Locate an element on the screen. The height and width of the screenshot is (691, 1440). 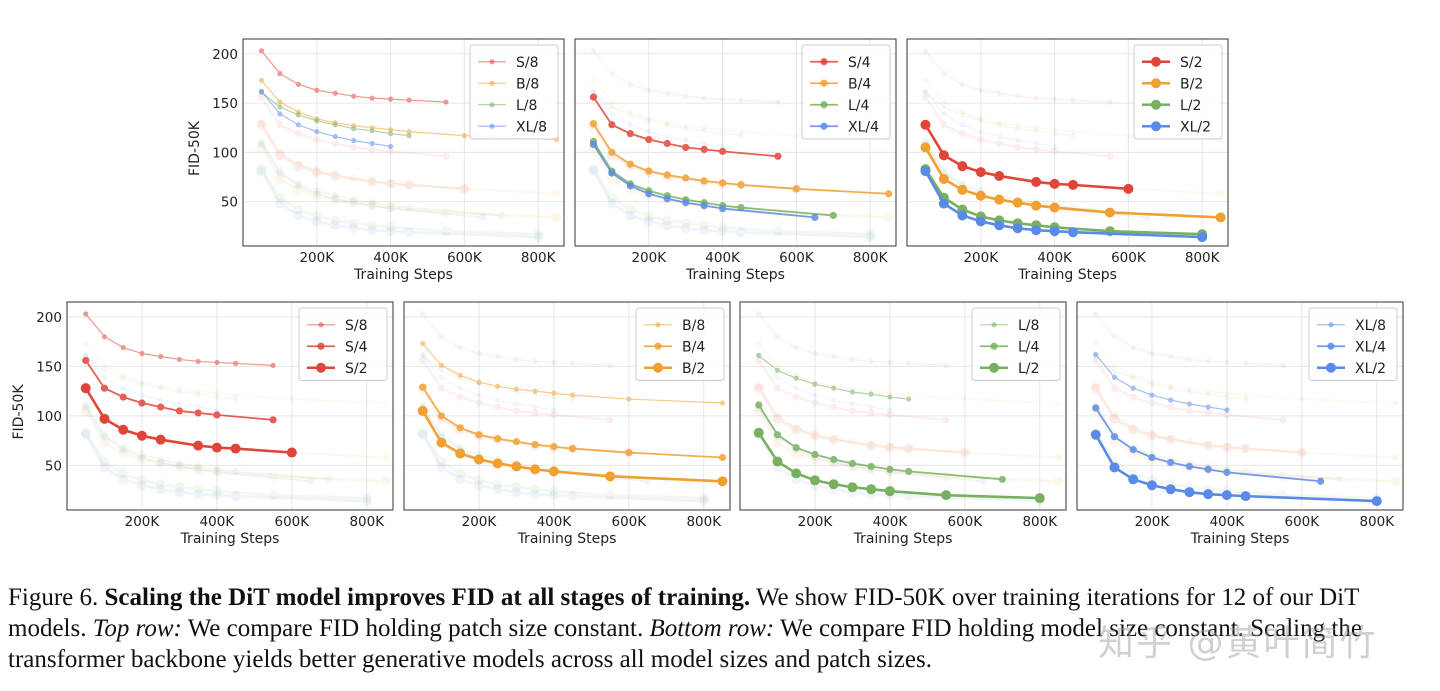
x-tick-label: 600K is located at coordinates (966, 522).